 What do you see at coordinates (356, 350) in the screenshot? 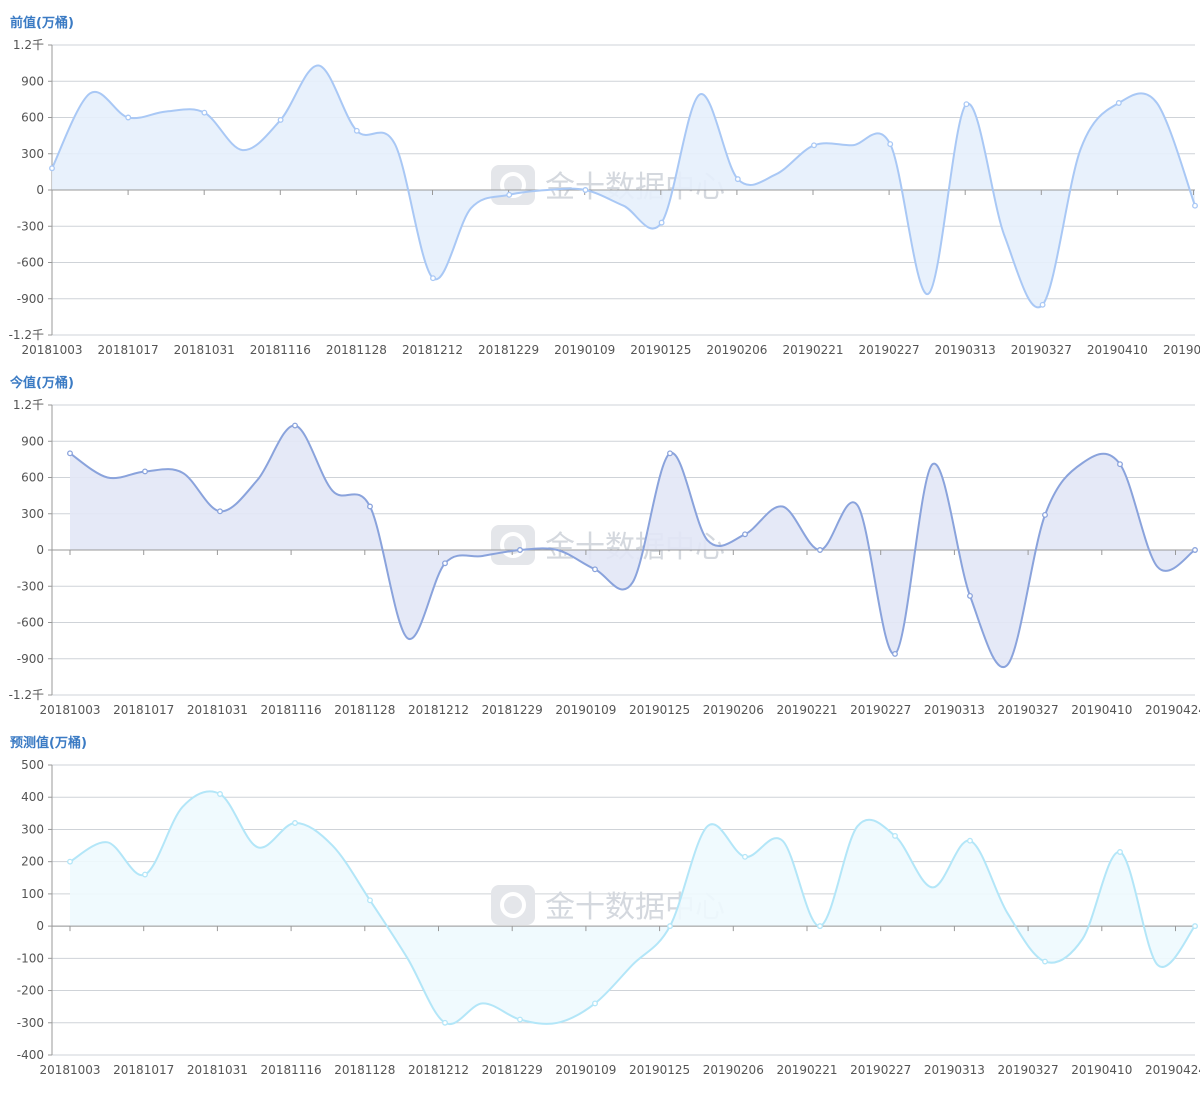
I see `x-tick-label: 20181128` at bounding box center [356, 350].